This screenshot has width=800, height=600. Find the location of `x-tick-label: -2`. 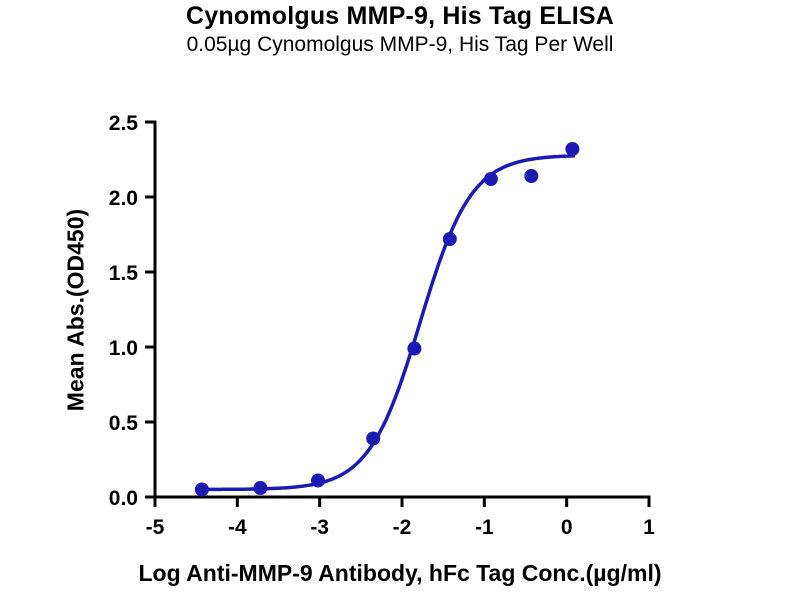

x-tick-label: -2 is located at coordinates (402, 527).